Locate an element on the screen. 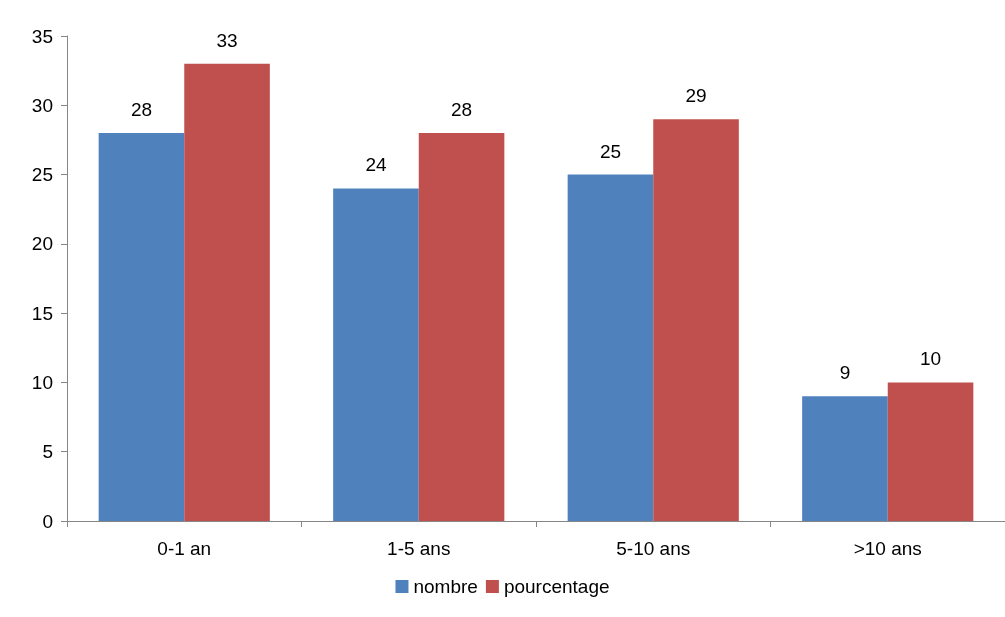  data-label: 24 is located at coordinates (376, 165).